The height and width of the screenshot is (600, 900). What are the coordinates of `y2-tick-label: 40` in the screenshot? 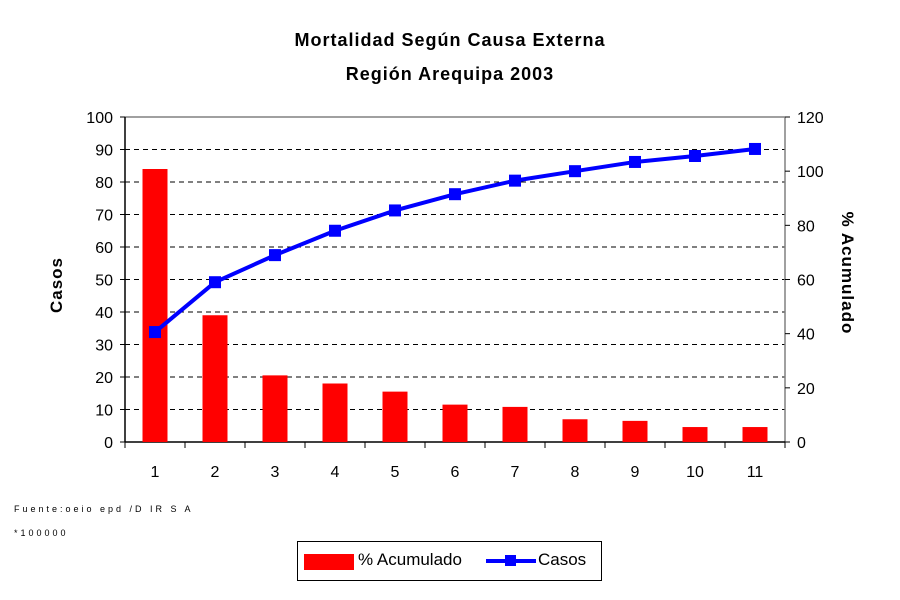 It's located at (806, 335).